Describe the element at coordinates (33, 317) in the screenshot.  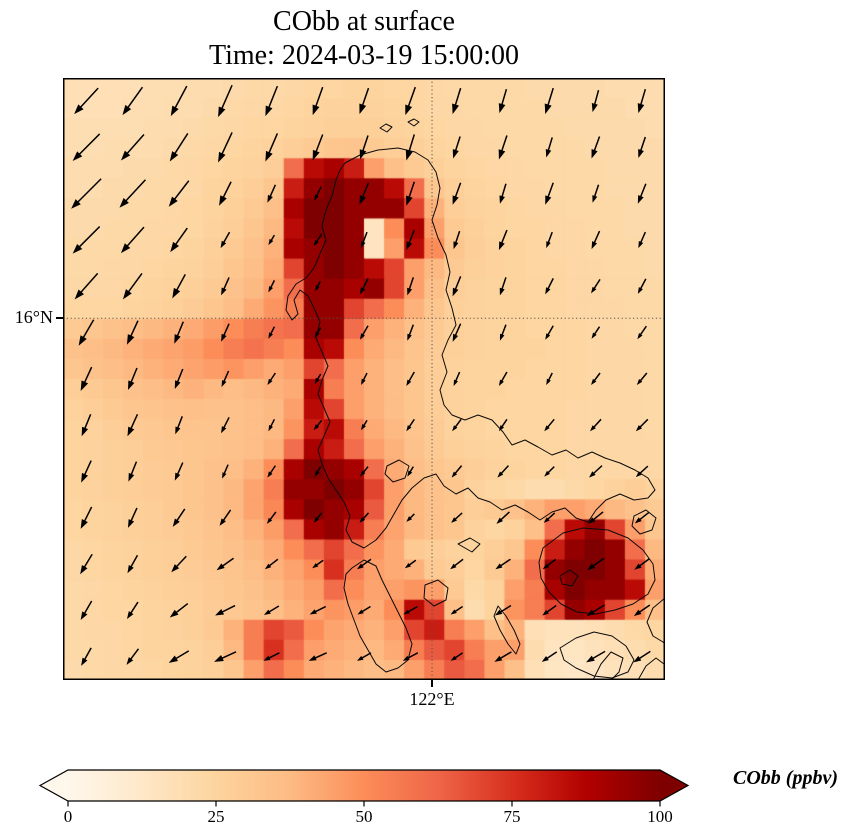
I see `y-tick-label: 16°N` at that location.